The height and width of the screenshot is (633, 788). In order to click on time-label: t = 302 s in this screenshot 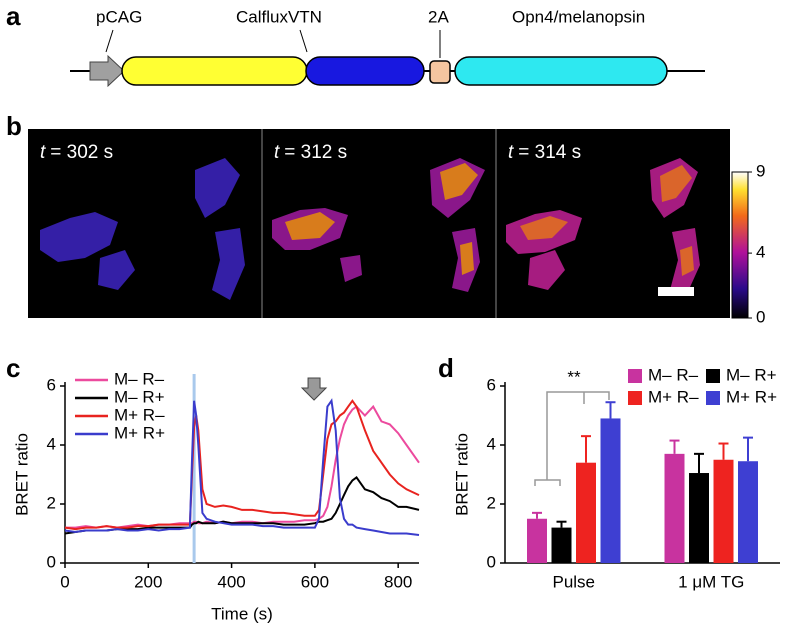, I will do `click(76, 152)`.